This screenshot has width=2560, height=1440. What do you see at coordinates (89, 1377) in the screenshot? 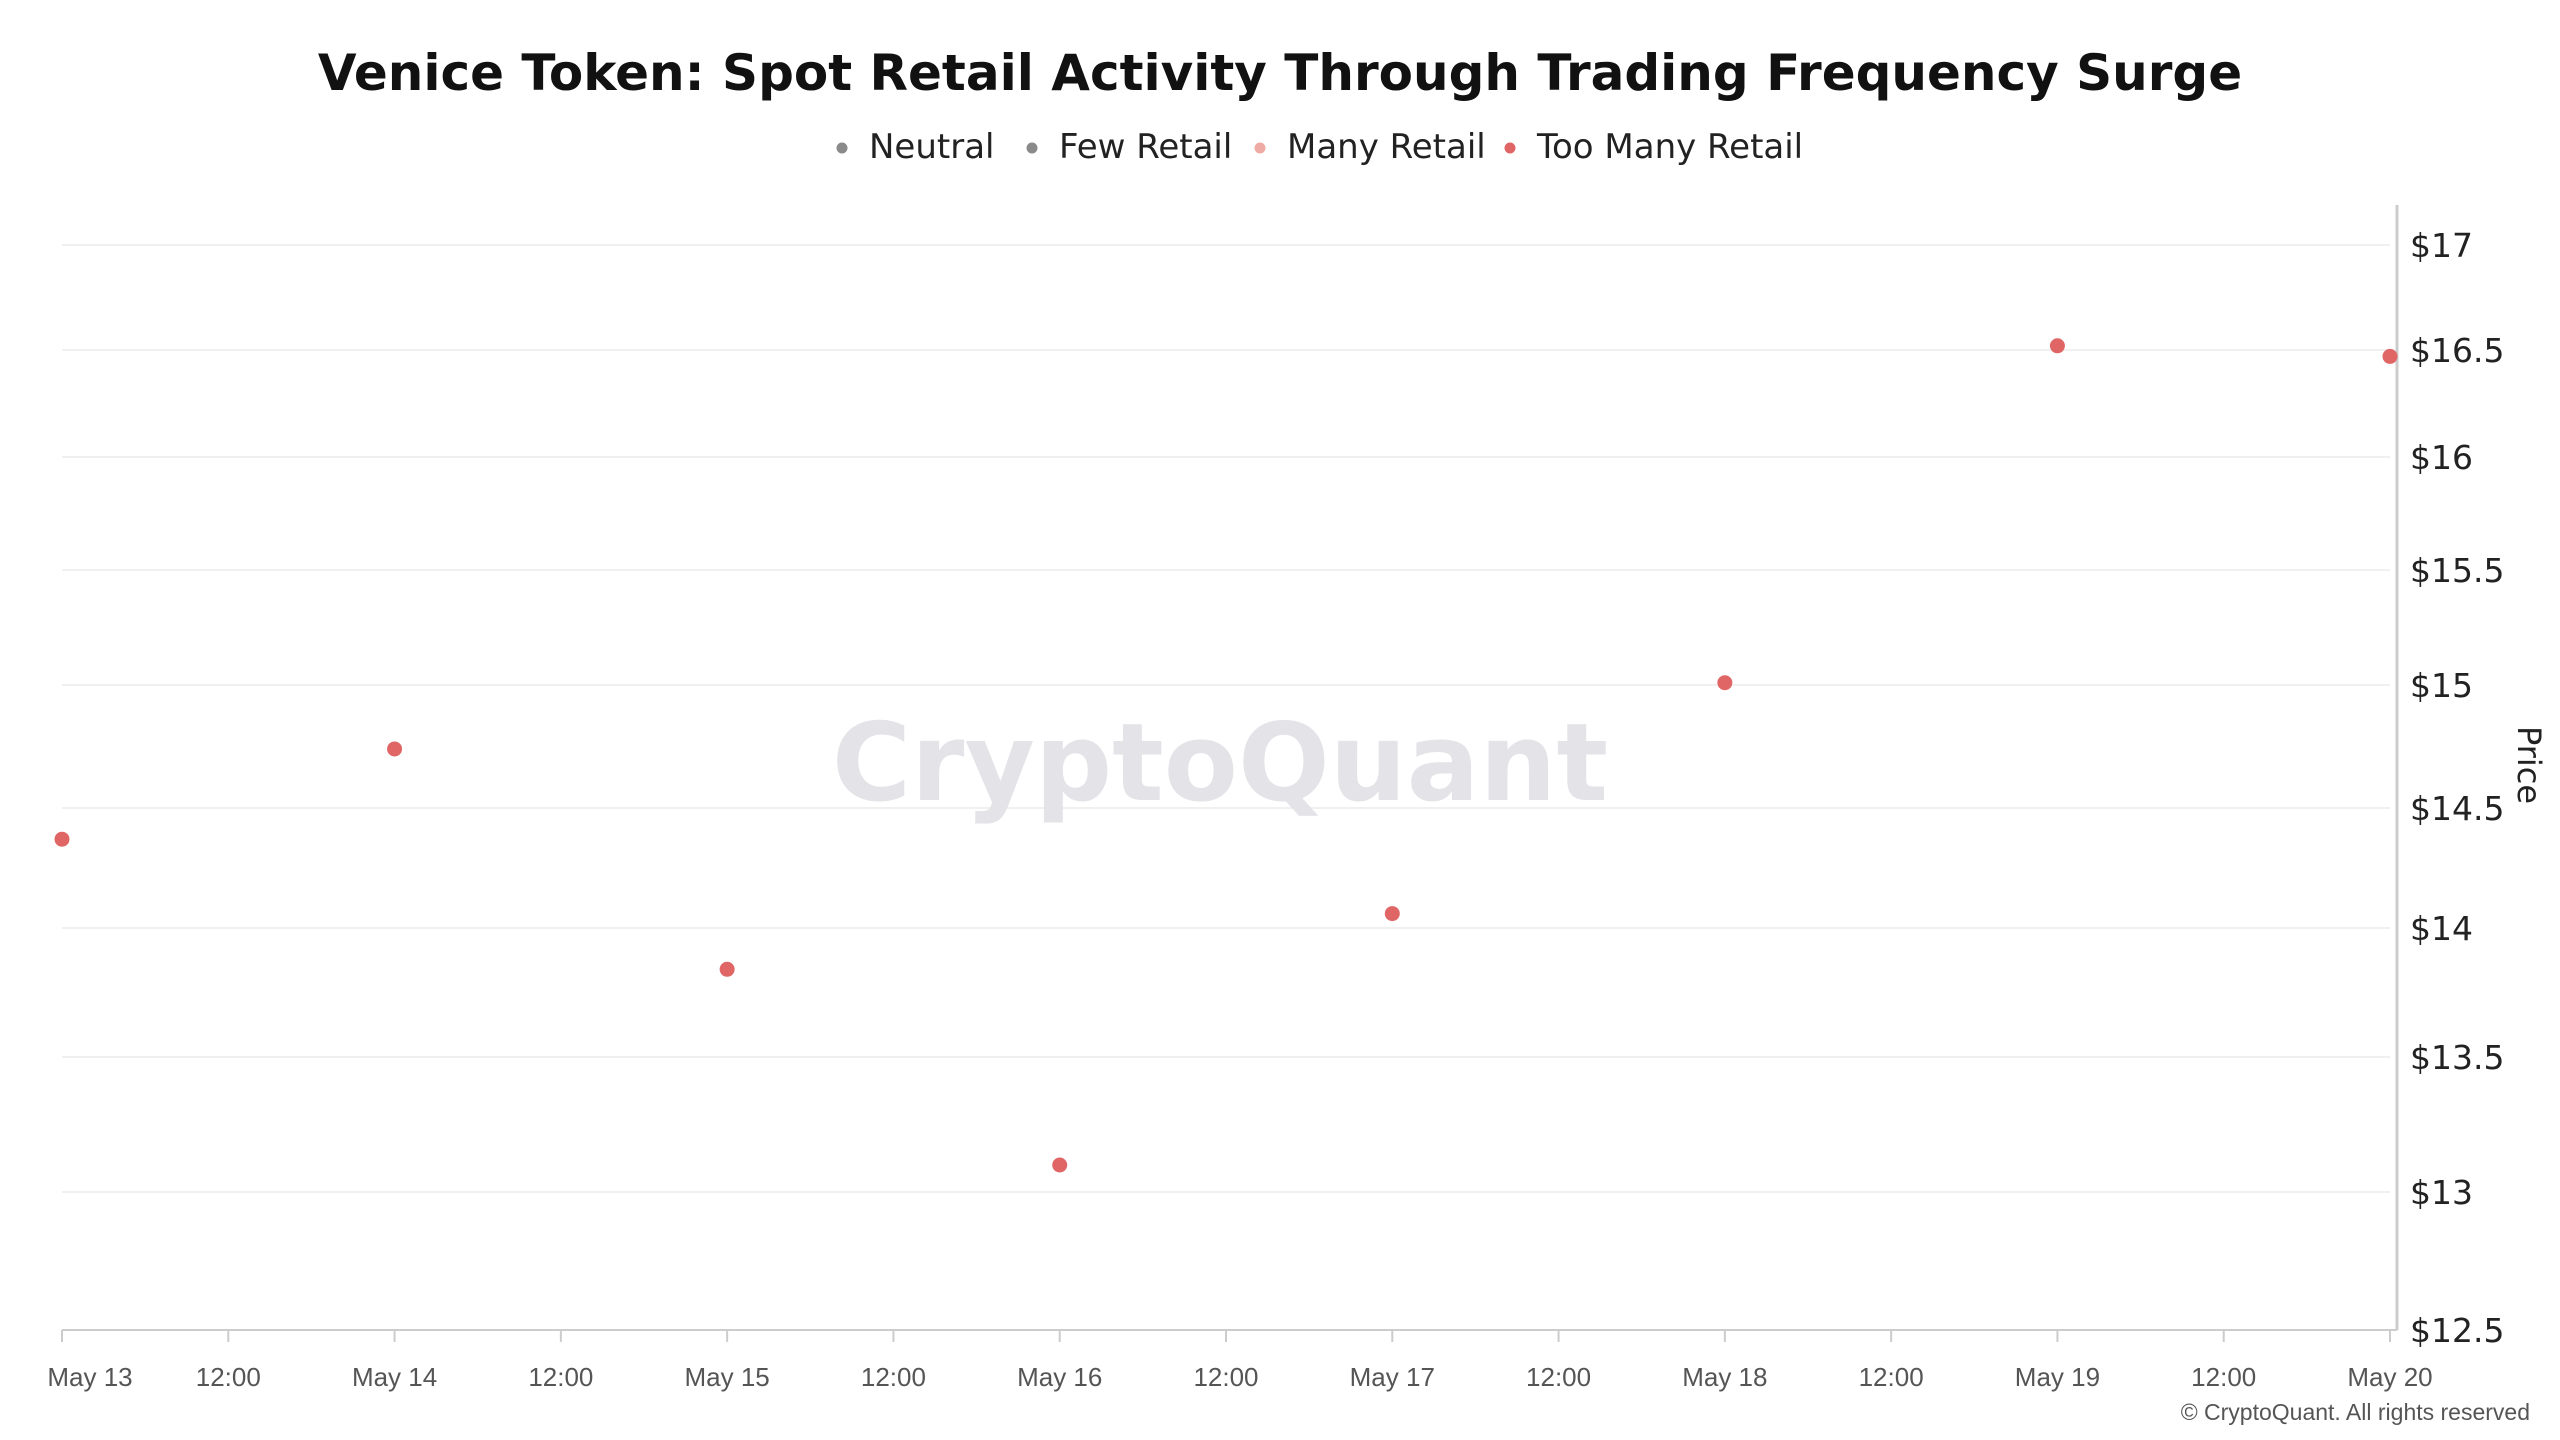
I see `x-tick-label: May 13` at bounding box center [89, 1377].